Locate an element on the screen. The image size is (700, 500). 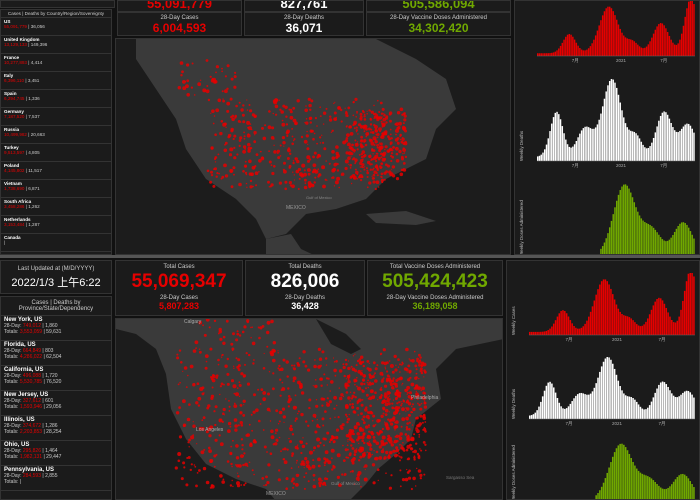
country-cases: 55,091,779 is located at coordinates (15, 26).